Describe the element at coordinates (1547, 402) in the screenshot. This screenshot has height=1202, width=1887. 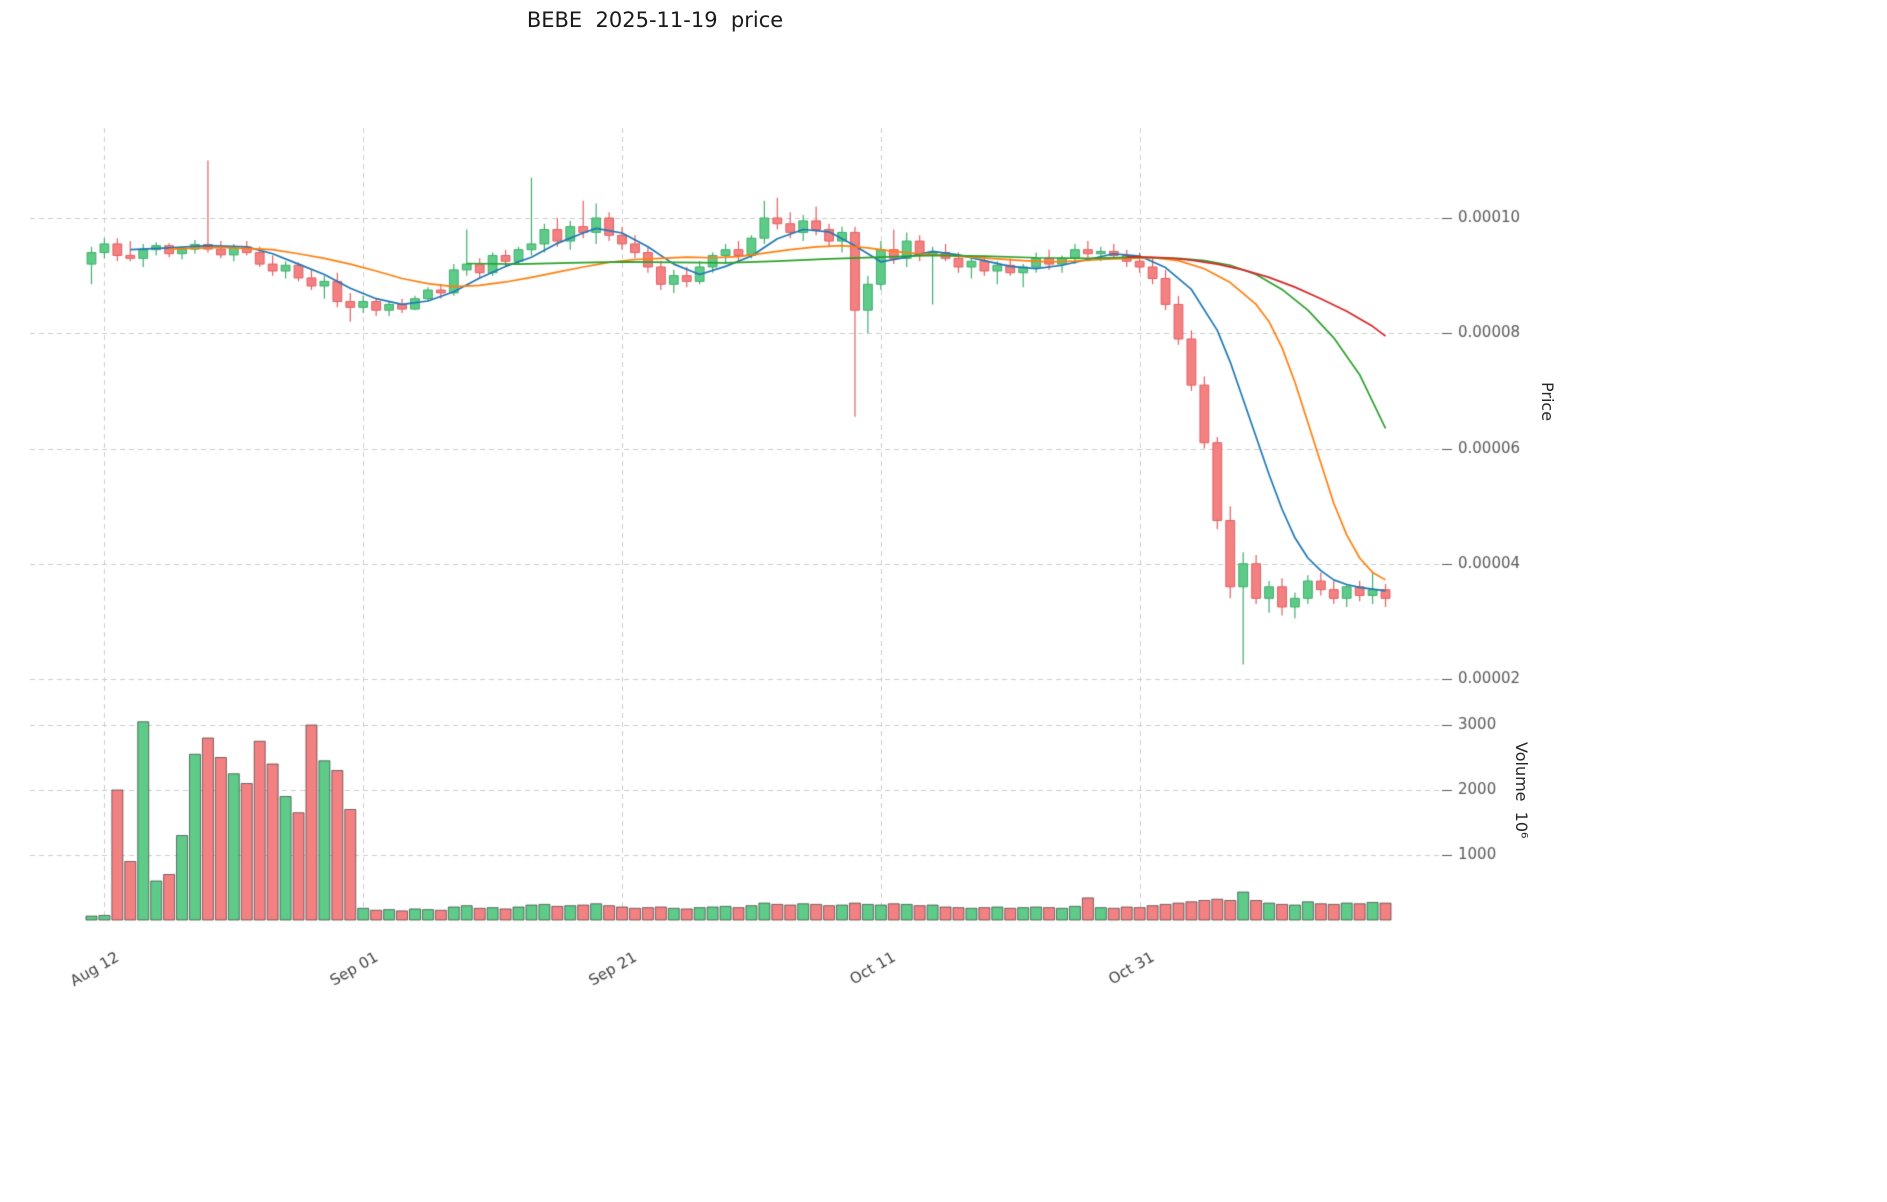
I see `price-axis-label: Price` at that location.